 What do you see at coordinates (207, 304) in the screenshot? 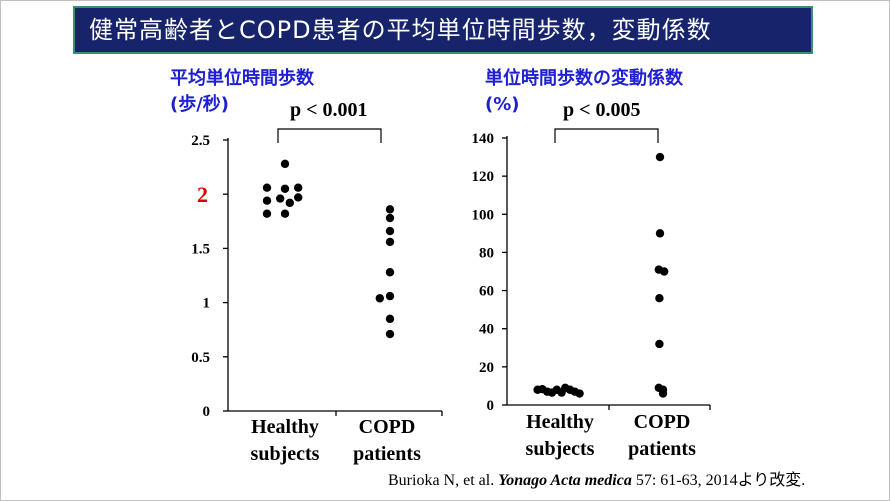
I see `y-tick-label: 1` at bounding box center [207, 304].